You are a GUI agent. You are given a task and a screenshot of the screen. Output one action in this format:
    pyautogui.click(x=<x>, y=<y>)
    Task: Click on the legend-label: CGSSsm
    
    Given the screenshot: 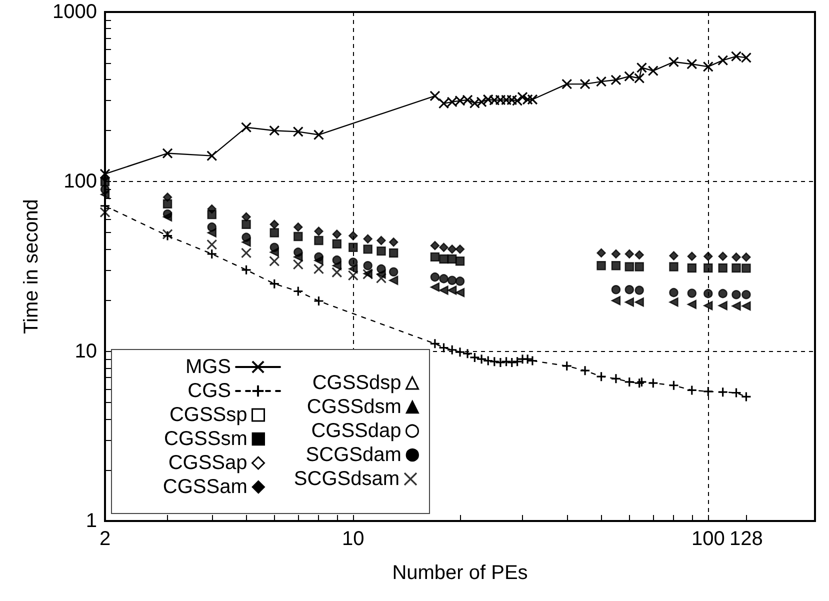 What is the action you would take?
    pyautogui.click(x=206, y=439)
    